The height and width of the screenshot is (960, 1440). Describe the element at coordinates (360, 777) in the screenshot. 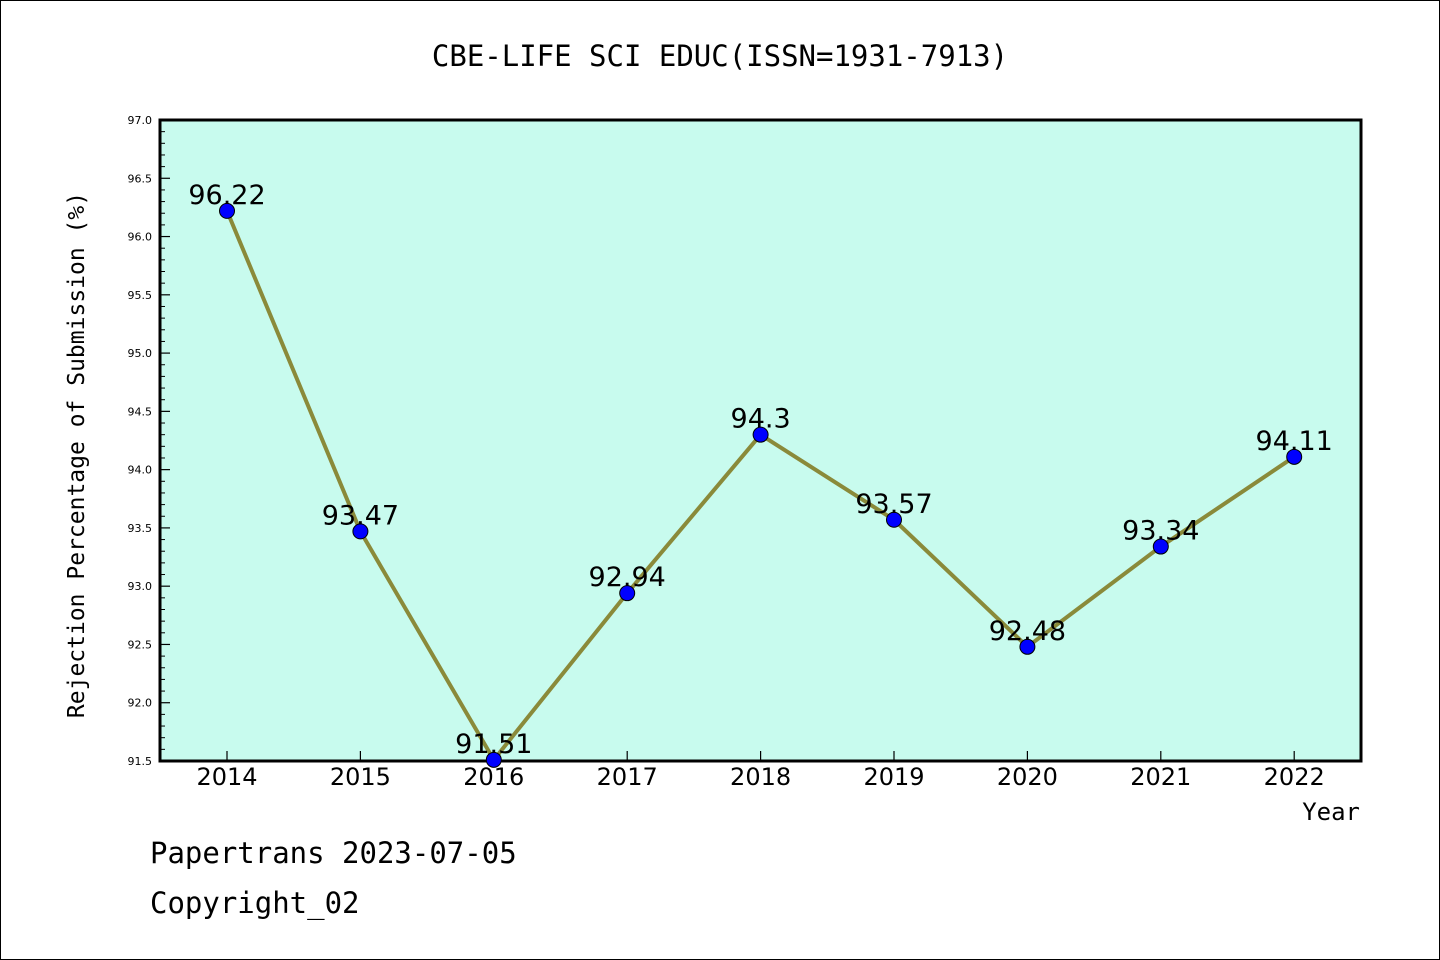

I see `x-tick-label: 2015` at that location.